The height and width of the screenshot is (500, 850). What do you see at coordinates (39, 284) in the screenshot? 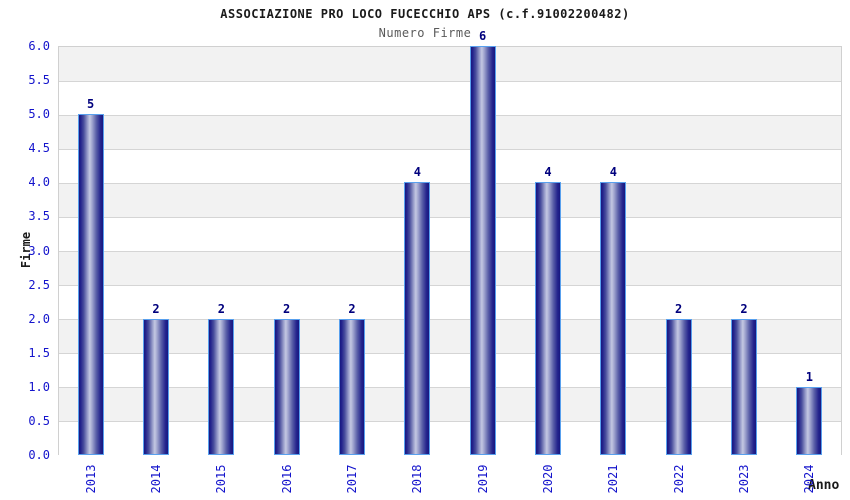
I see `y-tick-label: 2.5` at bounding box center [39, 284].